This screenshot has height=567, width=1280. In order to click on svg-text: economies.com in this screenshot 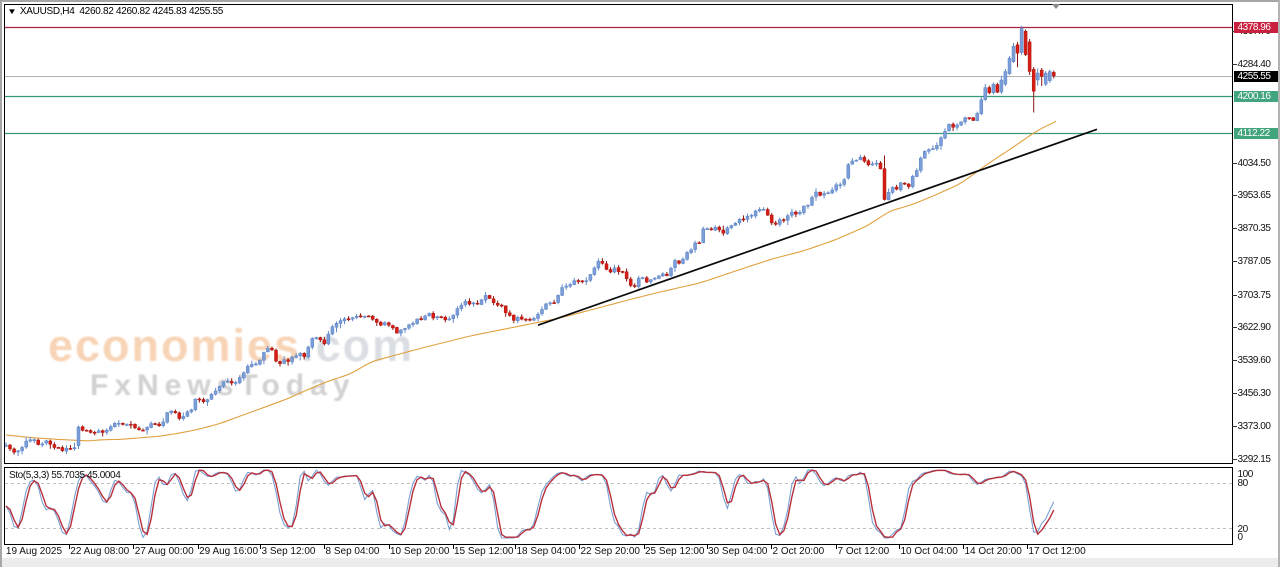, I will do `click(231, 345)`.